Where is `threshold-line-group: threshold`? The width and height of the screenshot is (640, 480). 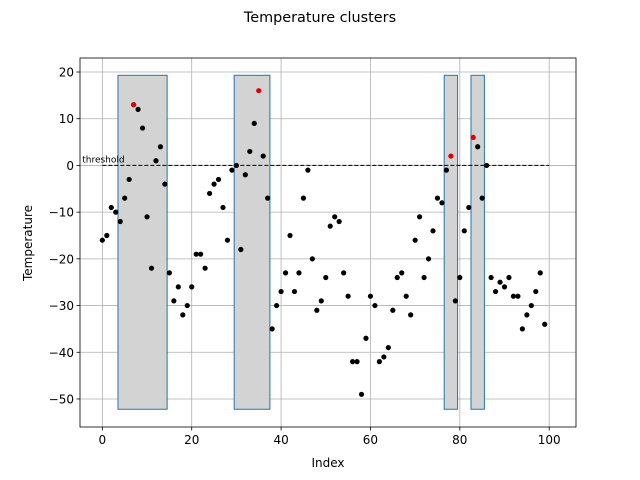
threshold-line-group: threshold is located at coordinates (316, 160).